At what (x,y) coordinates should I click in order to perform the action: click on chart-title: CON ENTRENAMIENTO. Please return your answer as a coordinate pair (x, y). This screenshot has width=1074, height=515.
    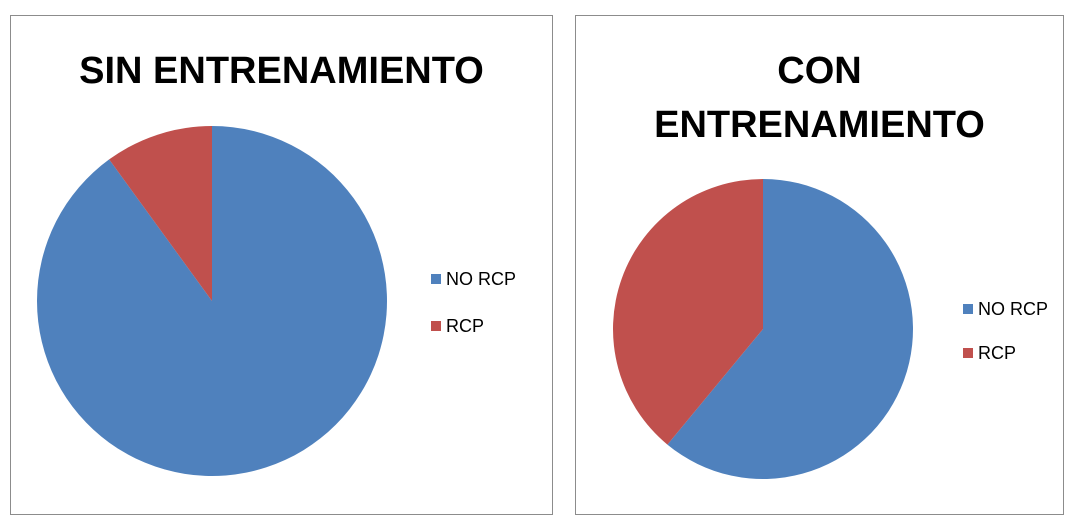
    Looking at the image, I should click on (819, 98).